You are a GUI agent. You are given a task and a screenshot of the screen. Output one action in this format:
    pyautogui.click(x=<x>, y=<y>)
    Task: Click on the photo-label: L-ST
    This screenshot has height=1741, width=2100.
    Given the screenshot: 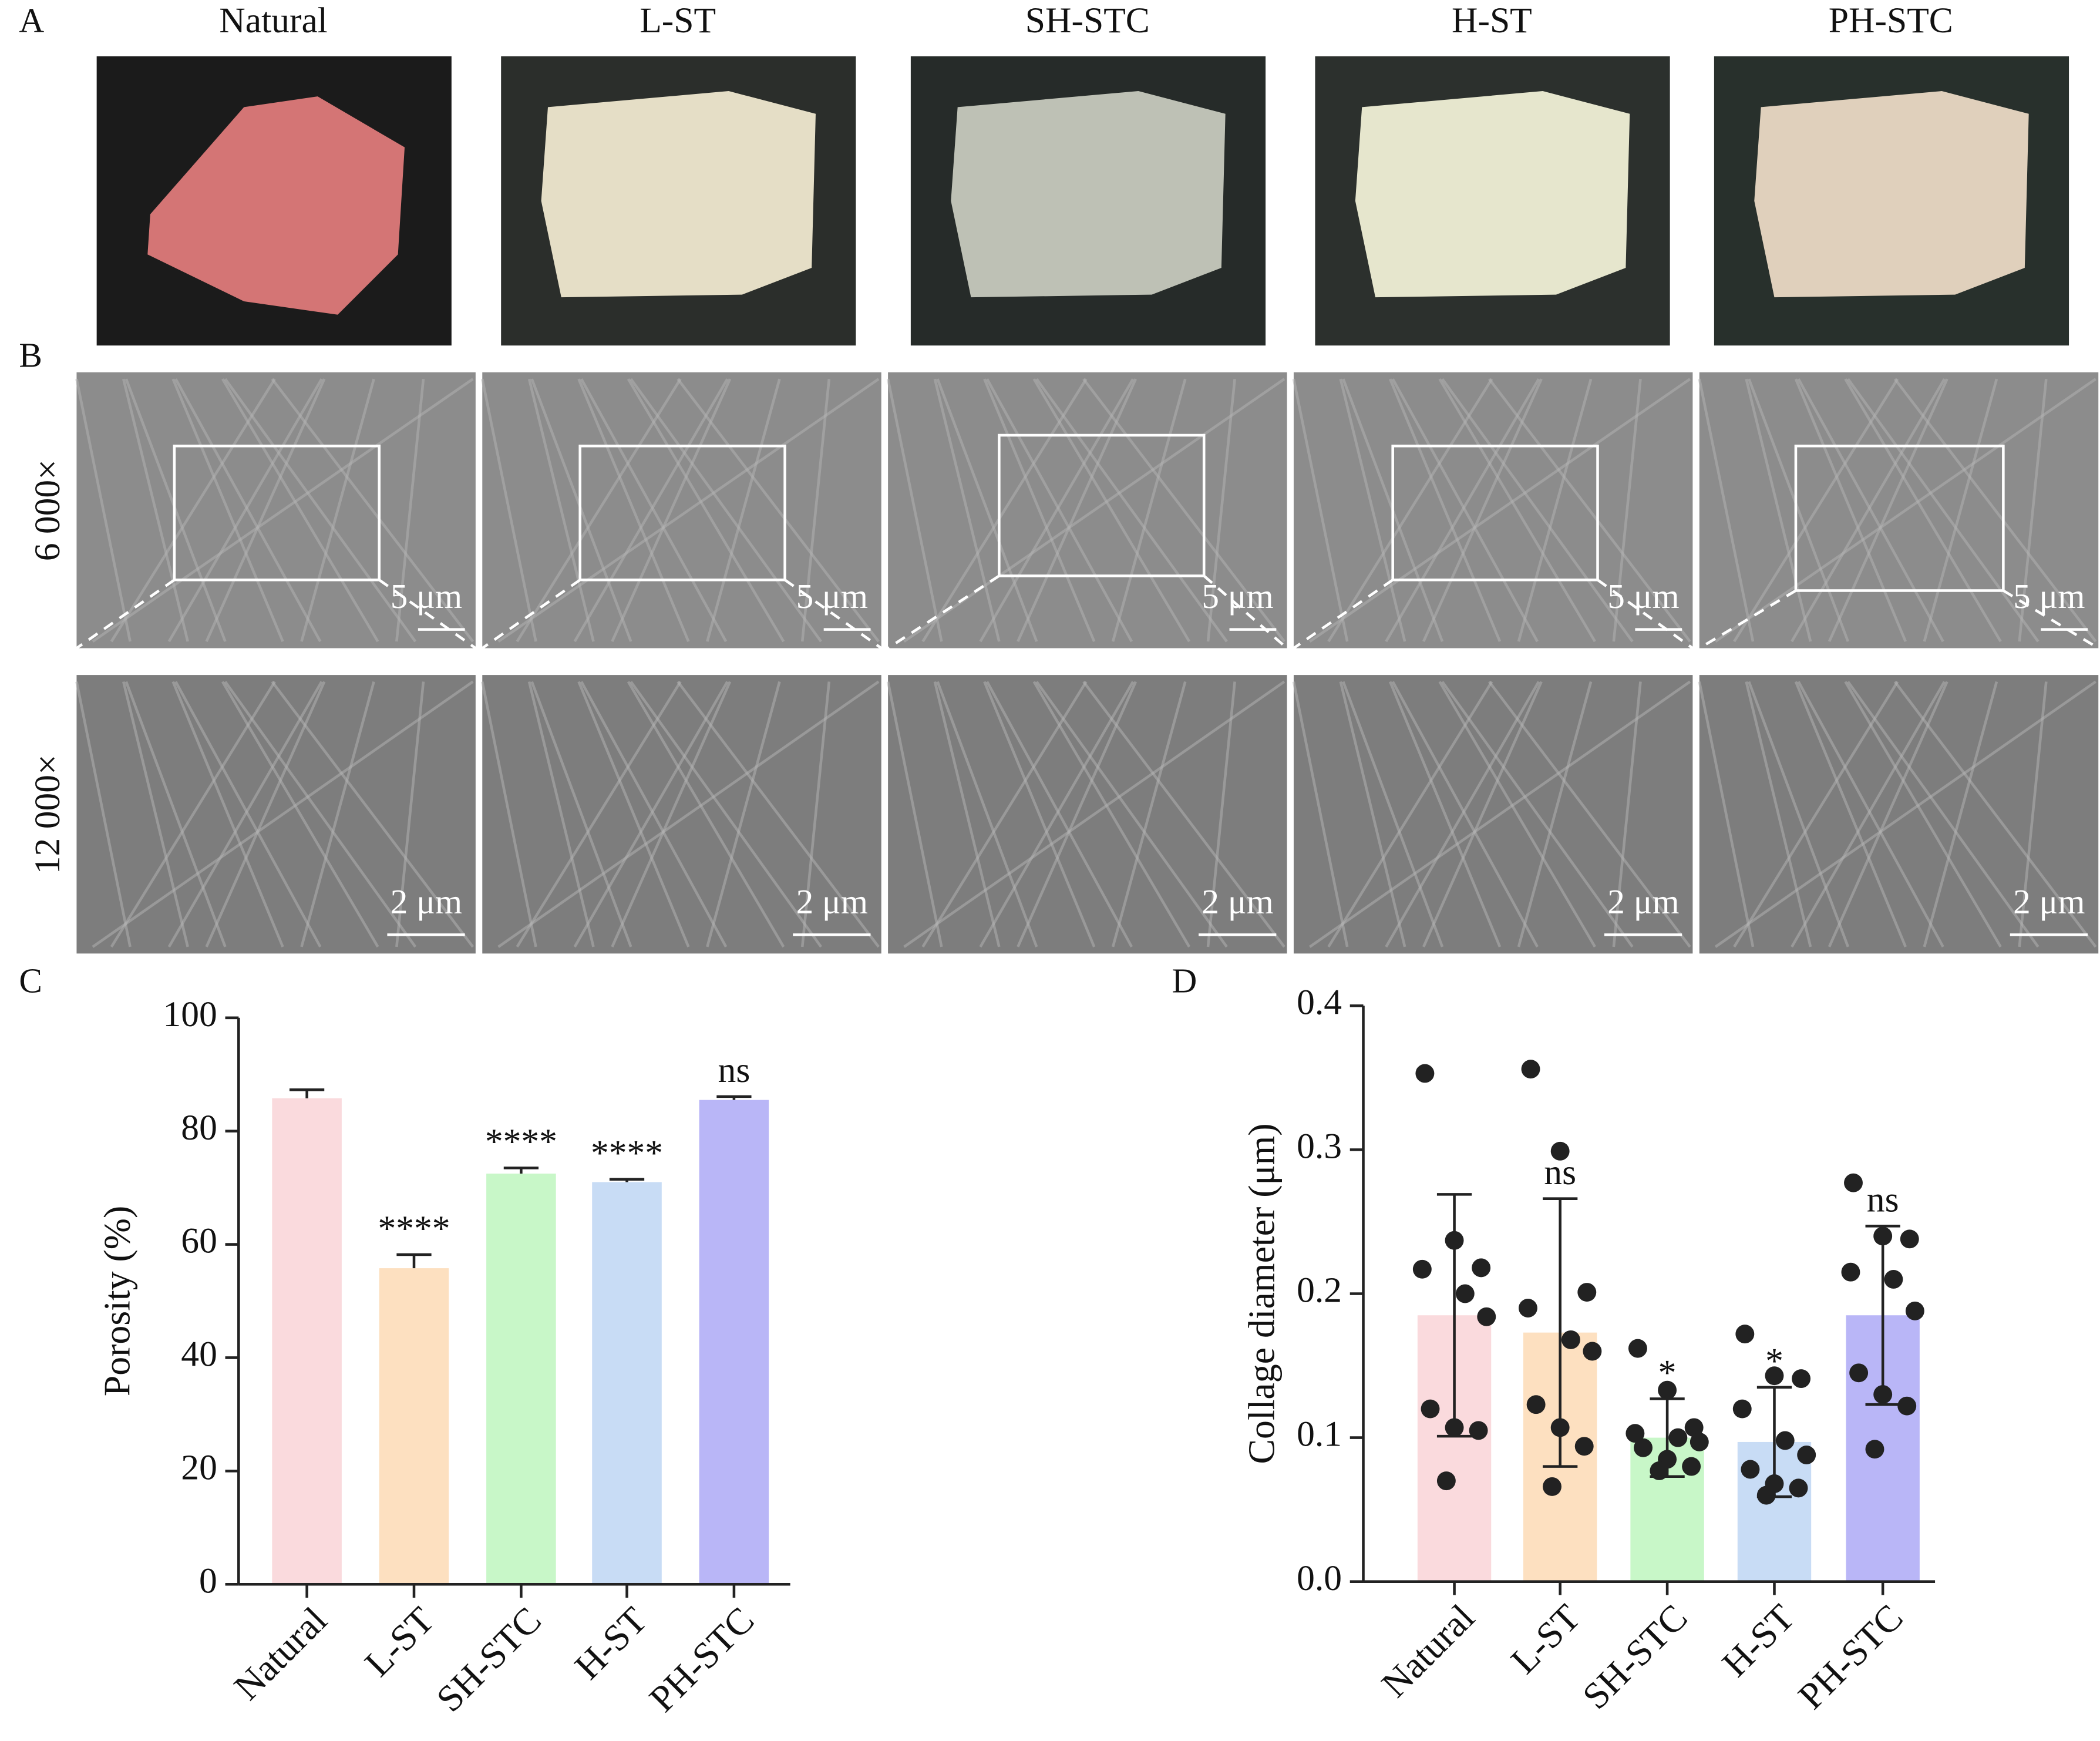 What is the action you would take?
    pyautogui.click(x=678, y=21)
    